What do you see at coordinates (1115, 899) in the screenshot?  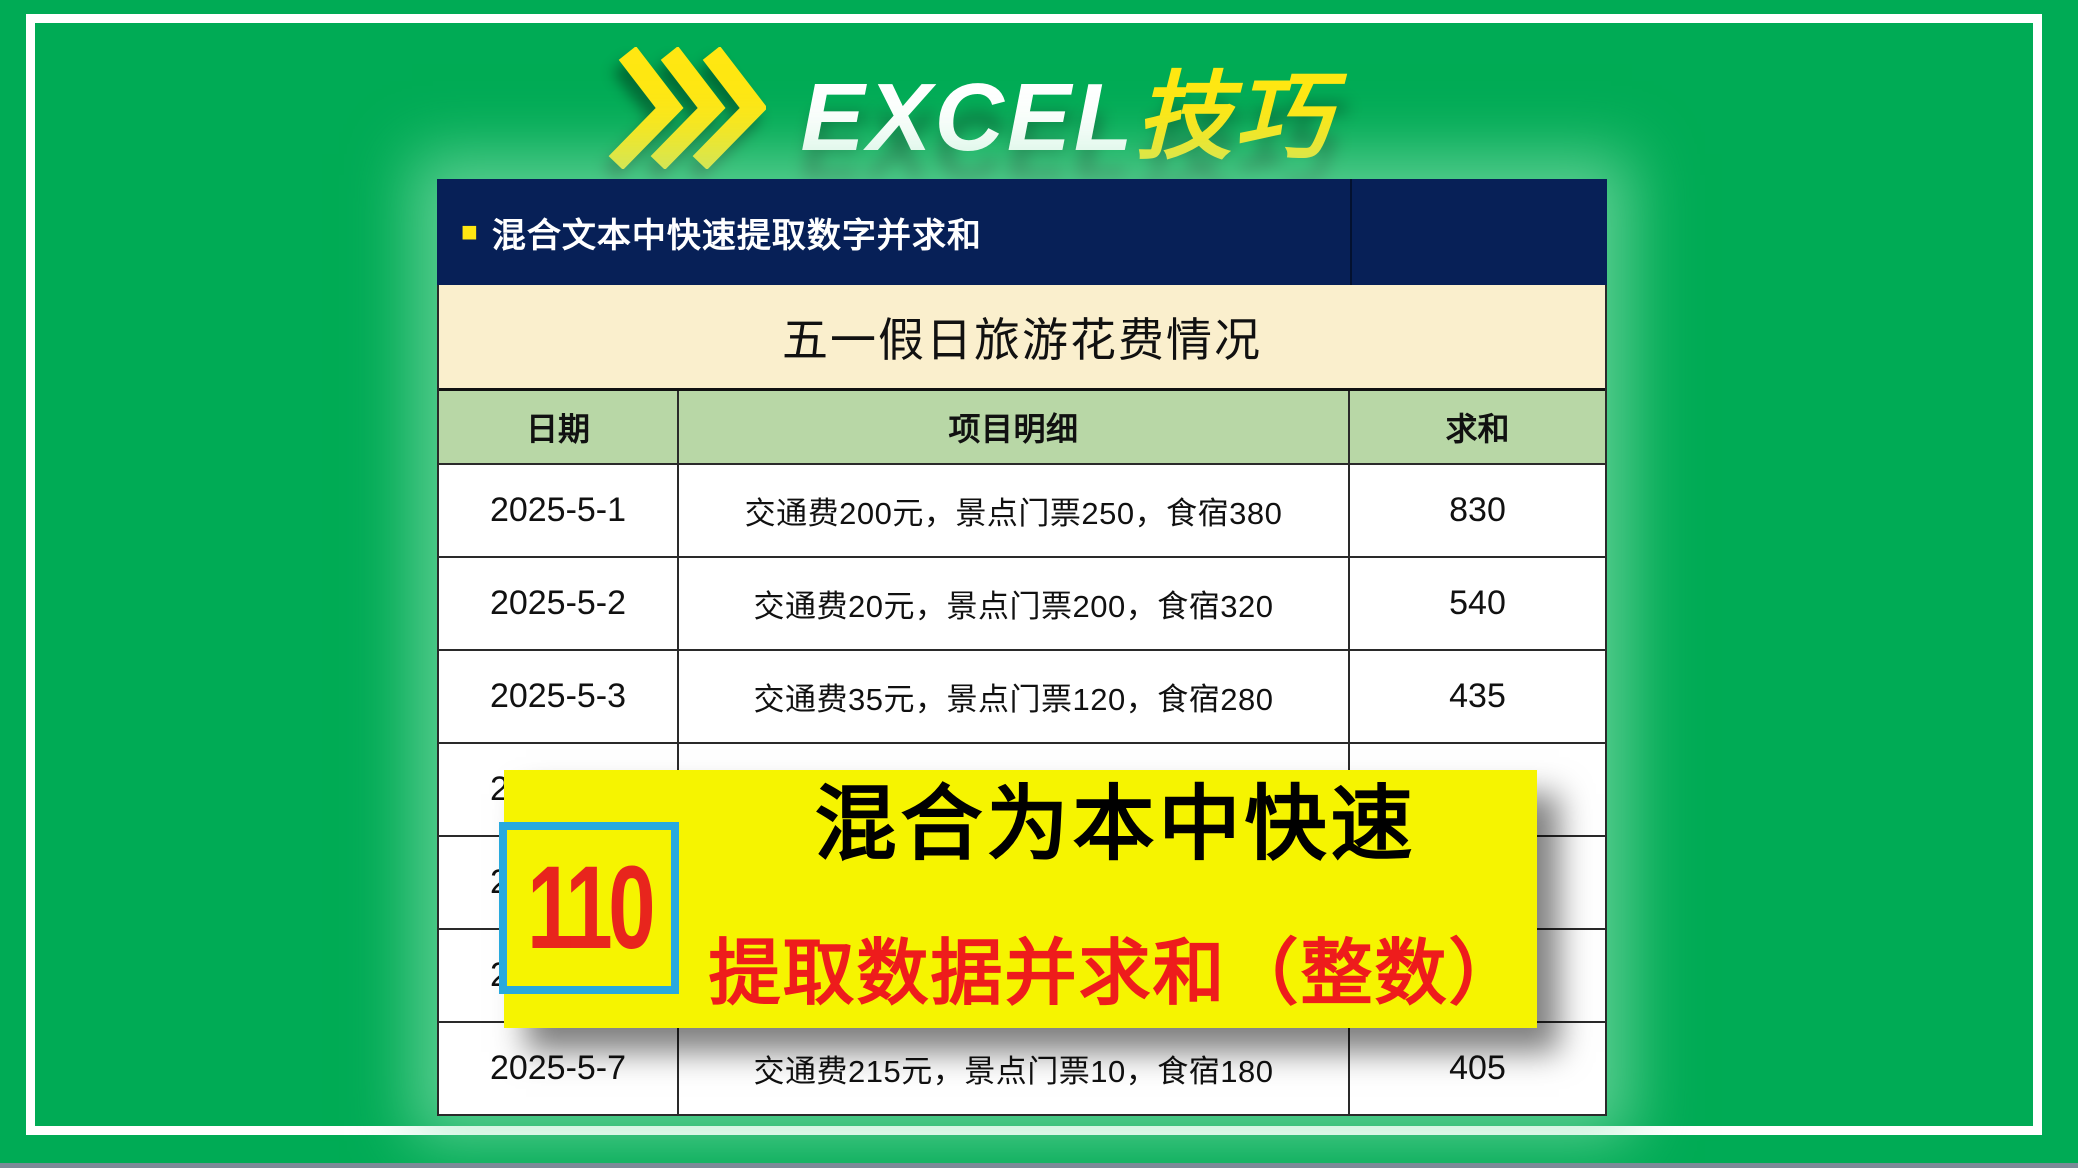 I see `caption-text: 混合为本中快速 提取数据并求和（整数）` at bounding box center [1115, 899].